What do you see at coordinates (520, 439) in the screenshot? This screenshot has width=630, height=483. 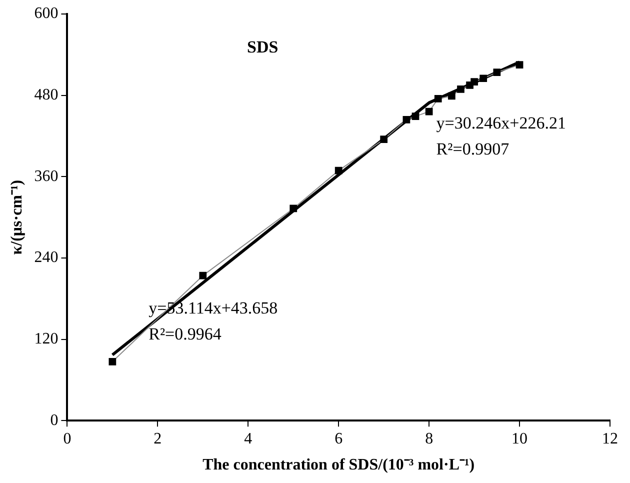 I see `x-tick-label: 10` at bounding box center [520, 439].